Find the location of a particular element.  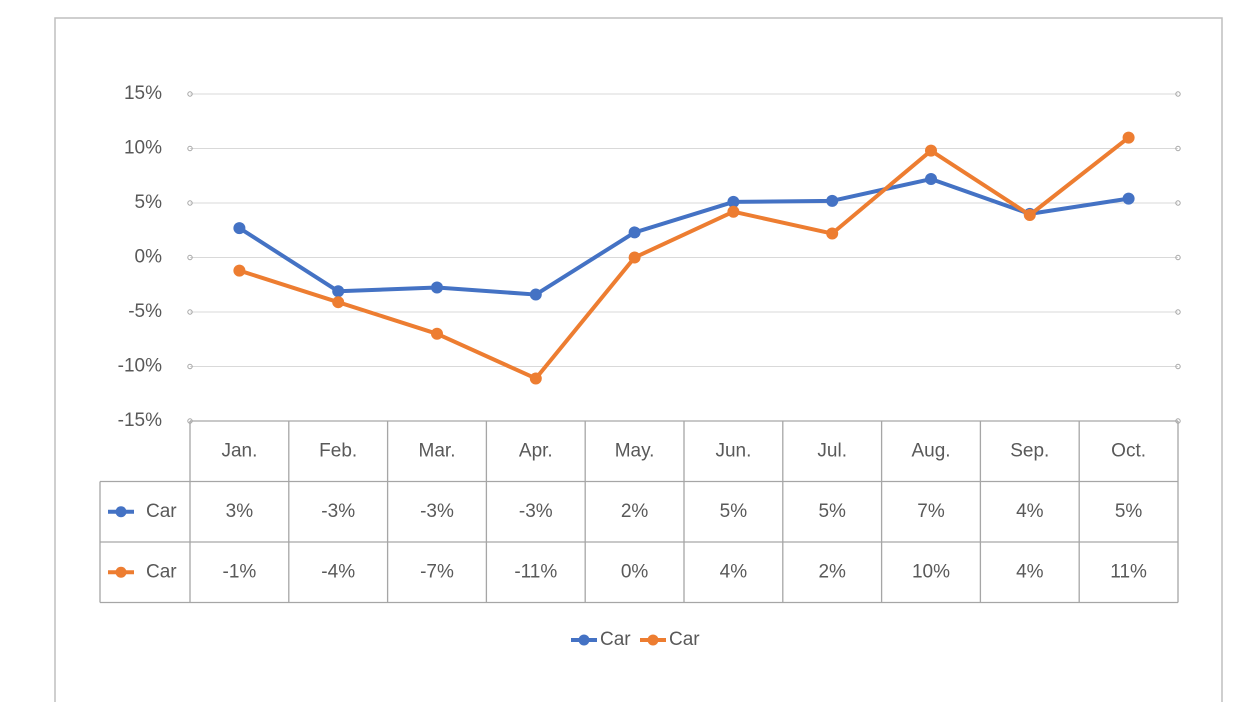

x-tick-label: Oct. is located at coordinates (1128, 450).